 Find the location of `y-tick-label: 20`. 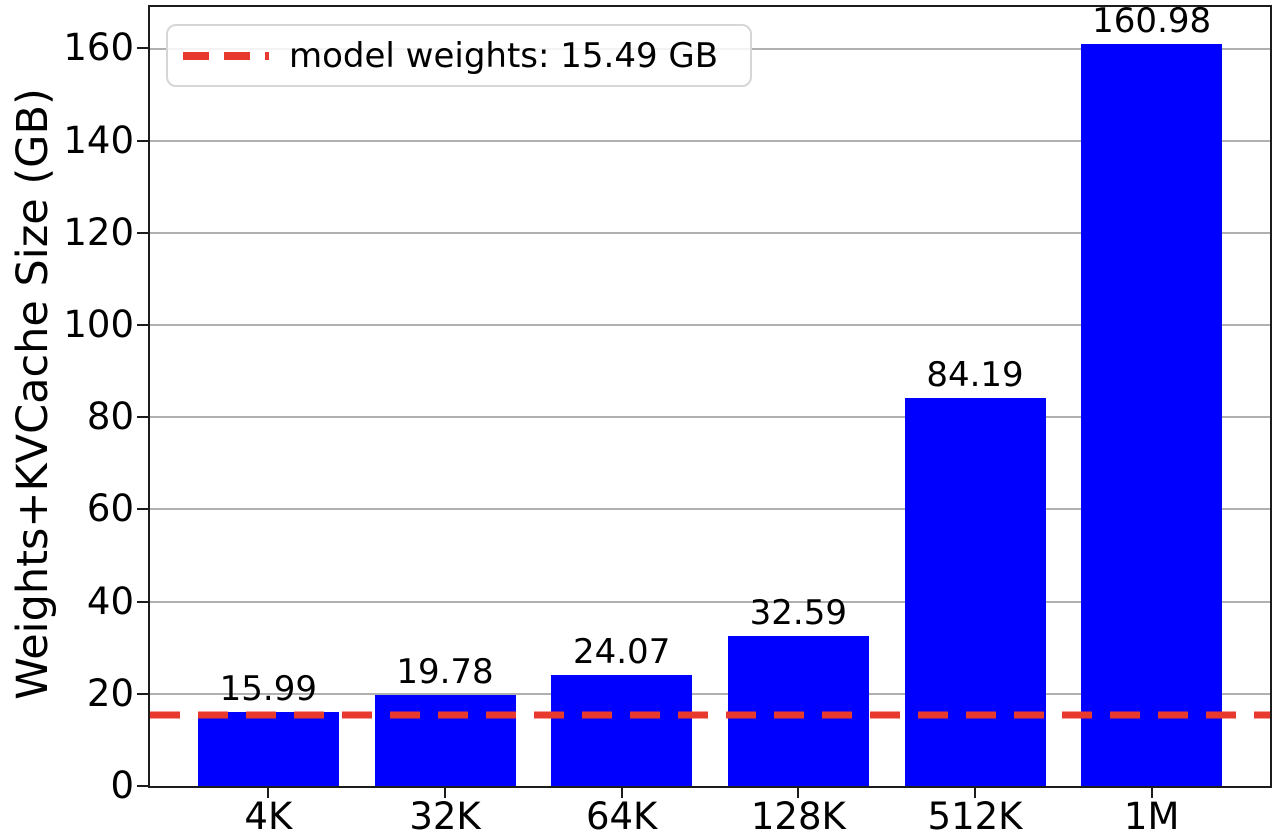

y-tick-label: 20 is located at coordinates (110, 693).